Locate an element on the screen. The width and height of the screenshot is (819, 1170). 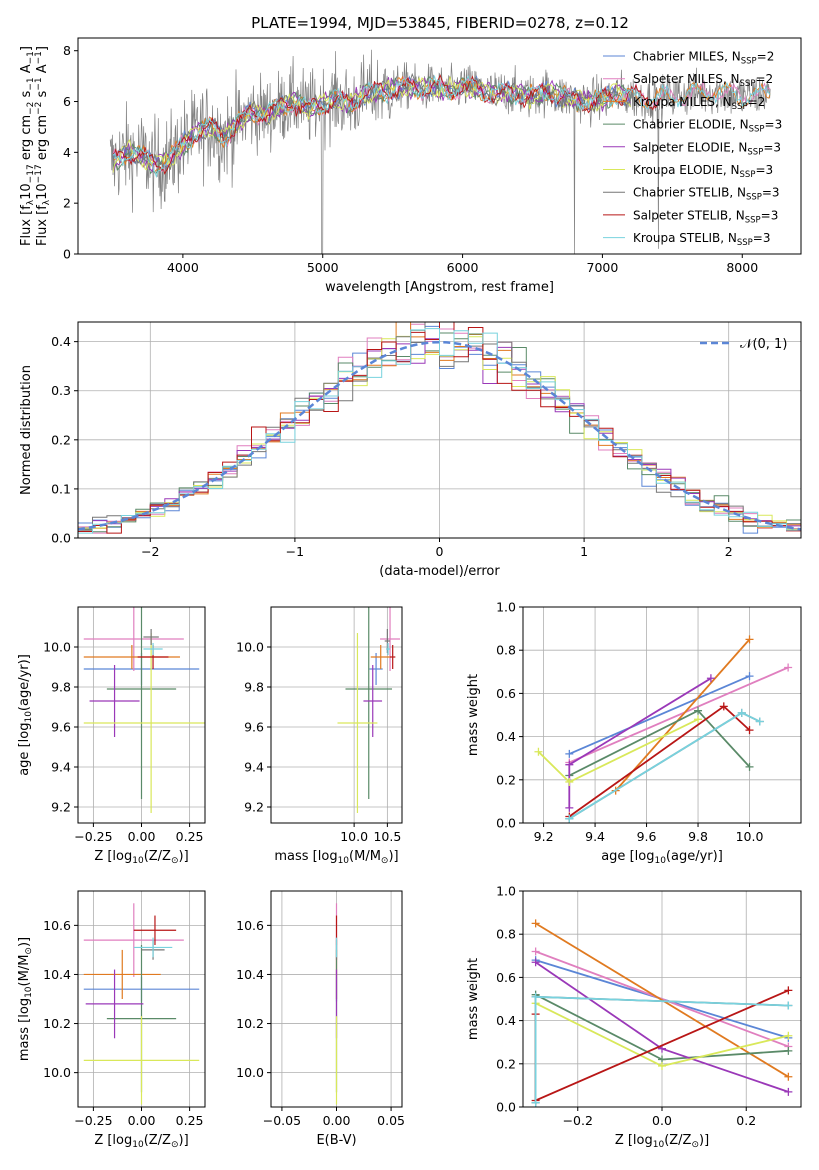
weight-point-ss is located at coordinates (749, 730).